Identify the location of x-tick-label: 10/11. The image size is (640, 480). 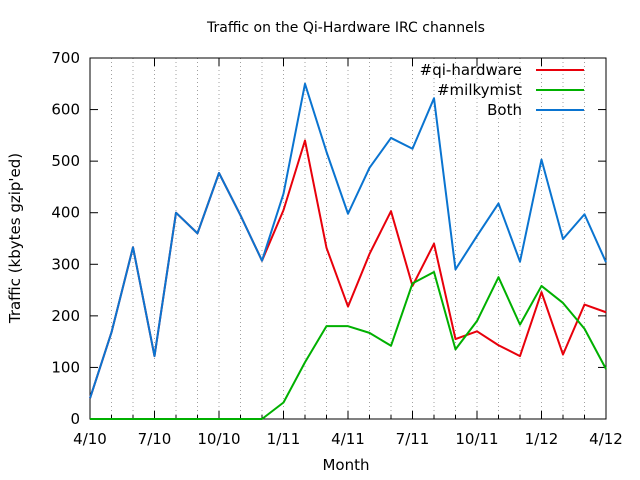
(476, 439).